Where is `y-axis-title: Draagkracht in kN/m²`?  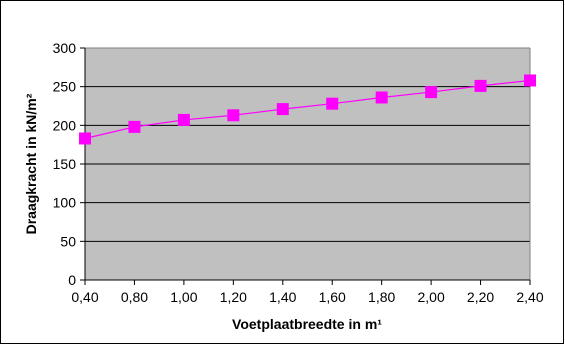
y-axis-title: Draagkracht in kN/m² is located at coordinates (31, 163).